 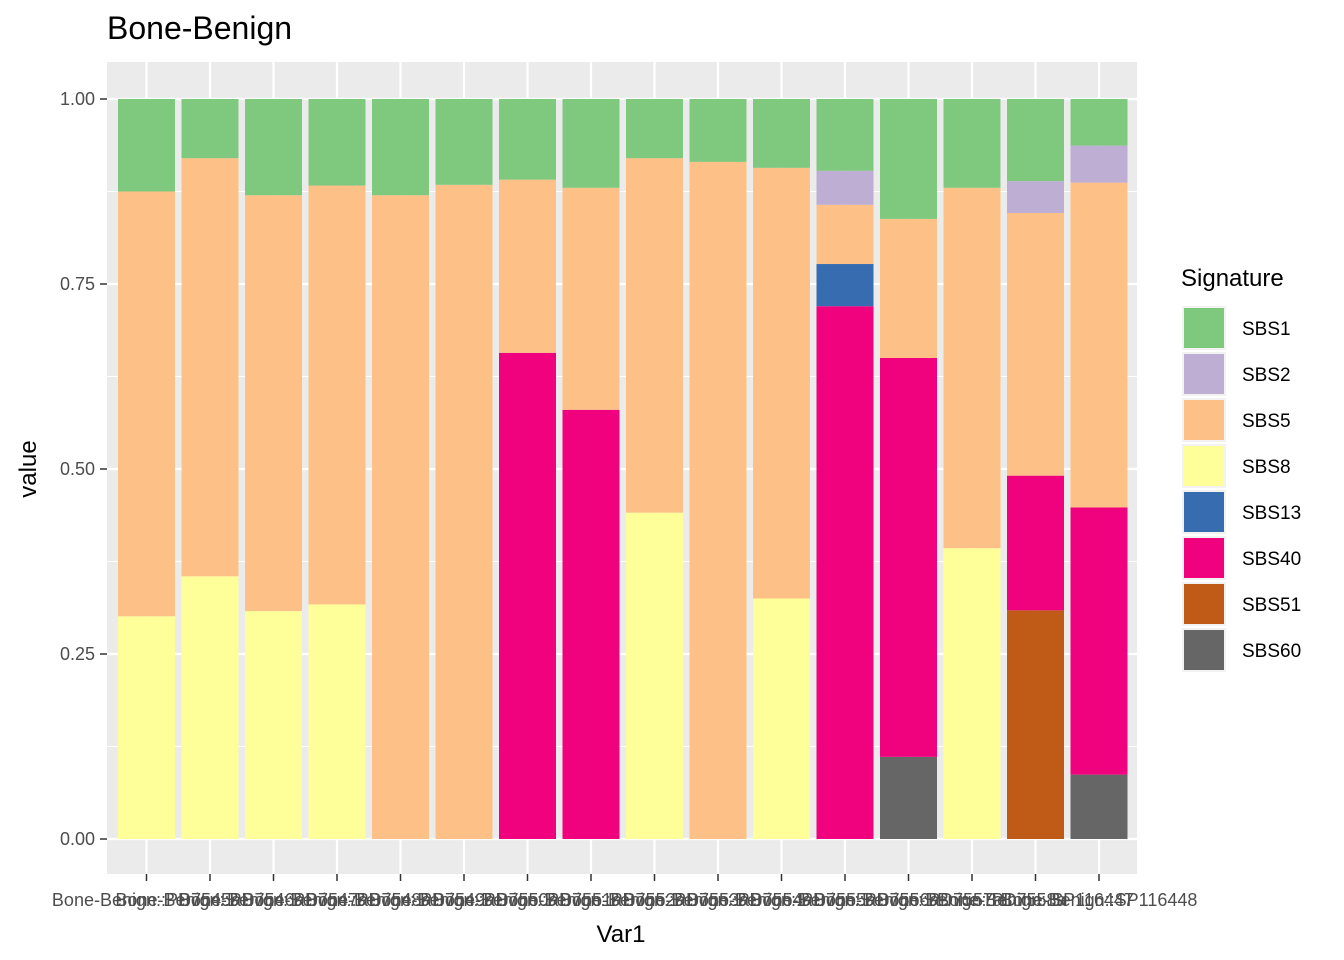 What do you see at coordinates (337, 900) in the screenshot?
I see `x-tick-label: Bone-Benign::PD7548a` at bounding box center [337, 900].